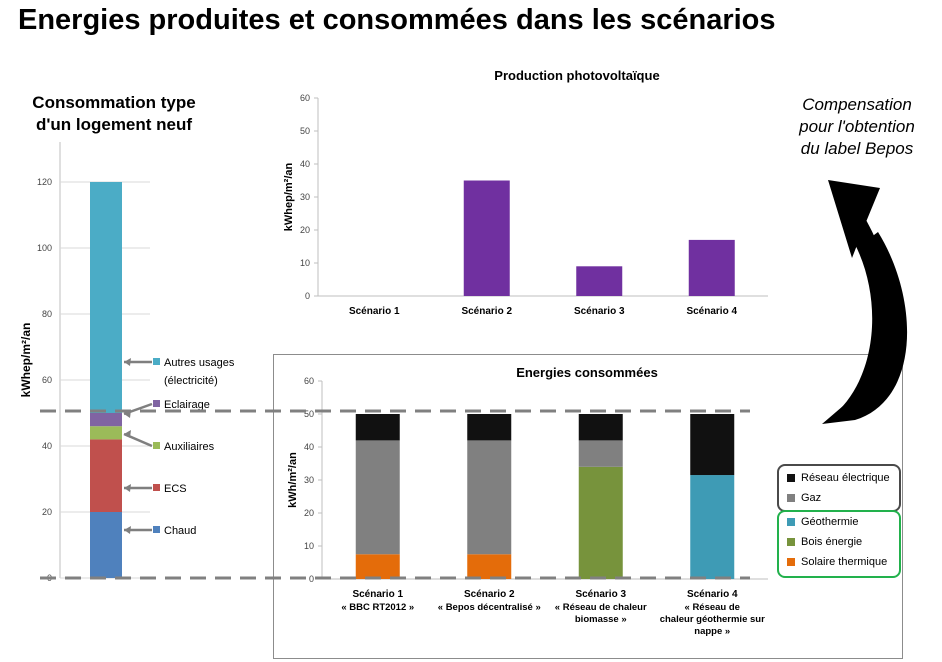  What do you see at coordinates (811, 498) in the screenshot?
I see `legend-label-gaz: Gaz` at bounding box center [811, 498].